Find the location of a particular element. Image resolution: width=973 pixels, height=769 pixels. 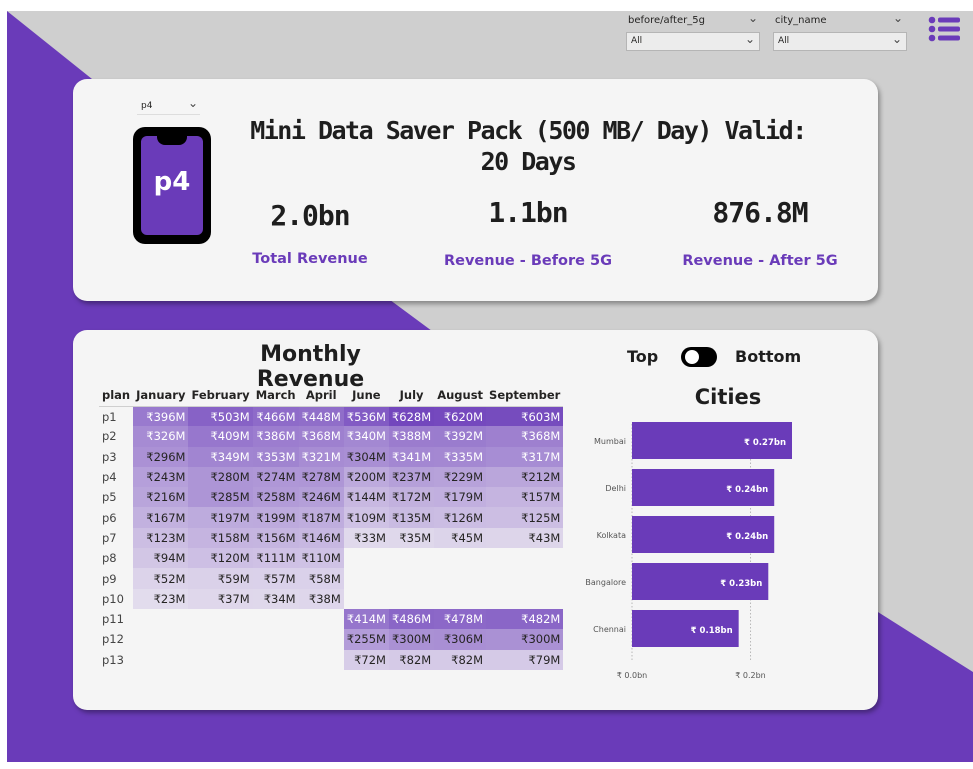

revenue-cell: ₹59M is located at coordinates (220, 578).